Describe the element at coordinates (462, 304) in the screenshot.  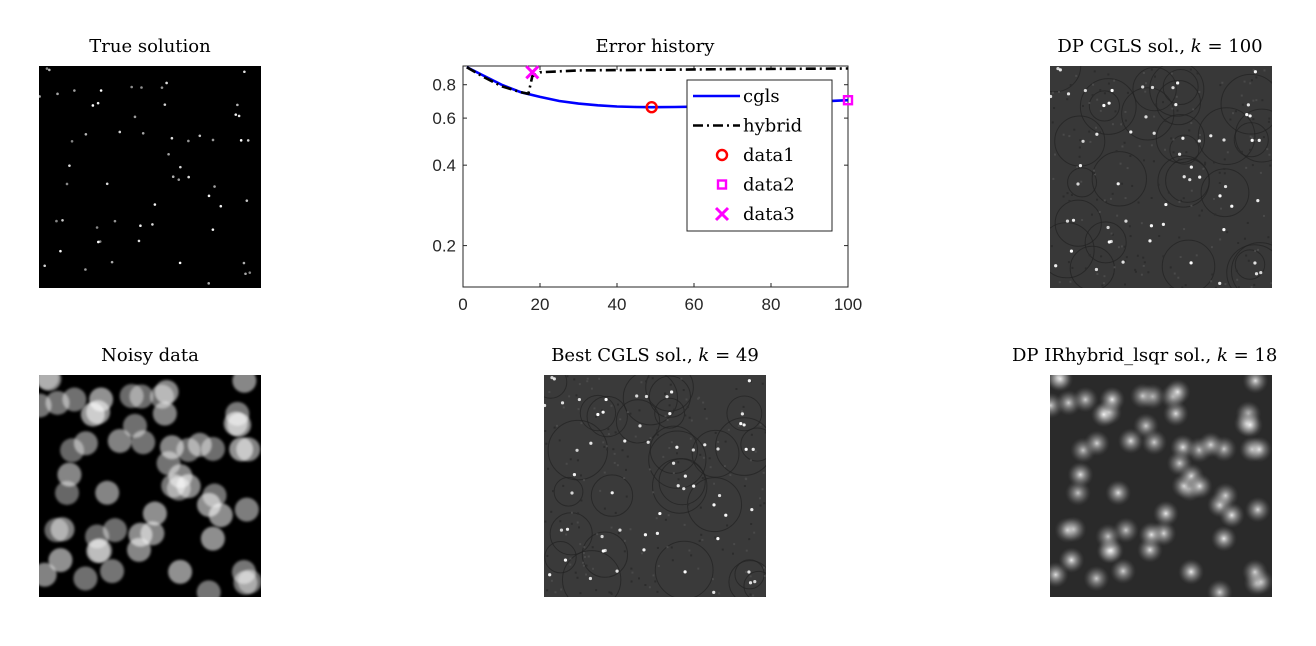
I see `x-tick-label: 0` at that location.